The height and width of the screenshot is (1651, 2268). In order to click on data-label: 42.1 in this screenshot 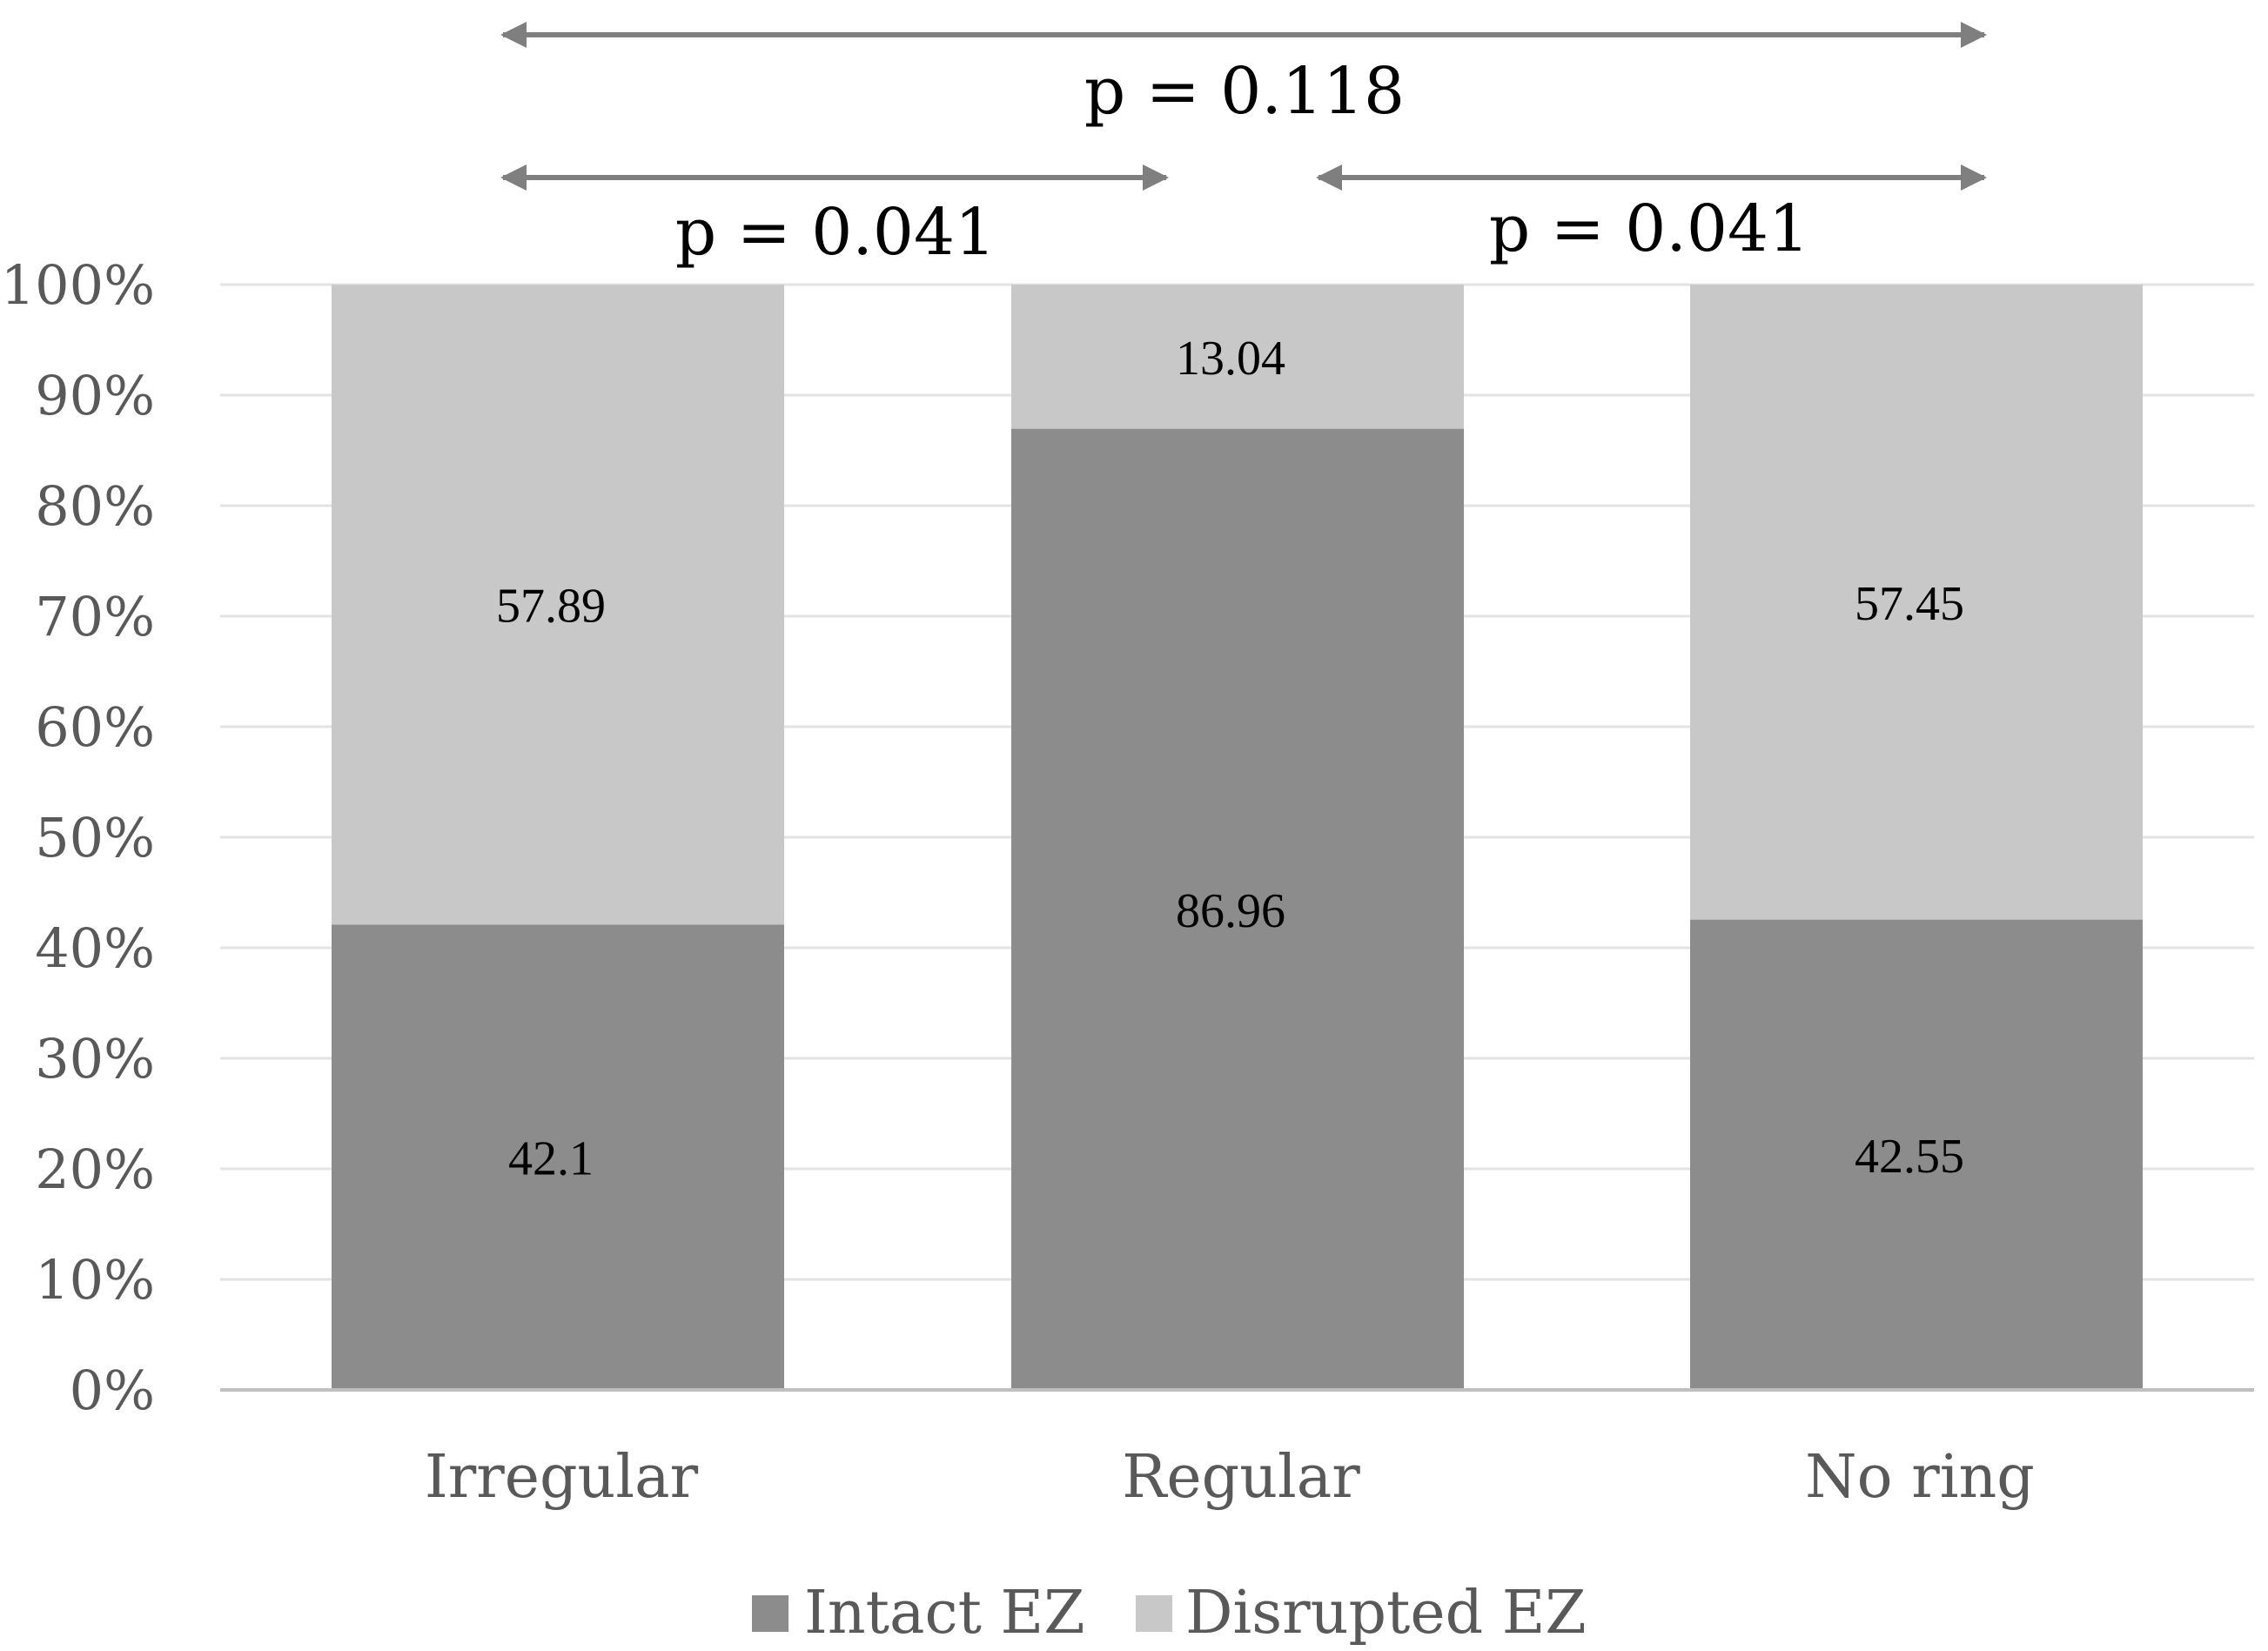, I will do `click(551, 1159)`.